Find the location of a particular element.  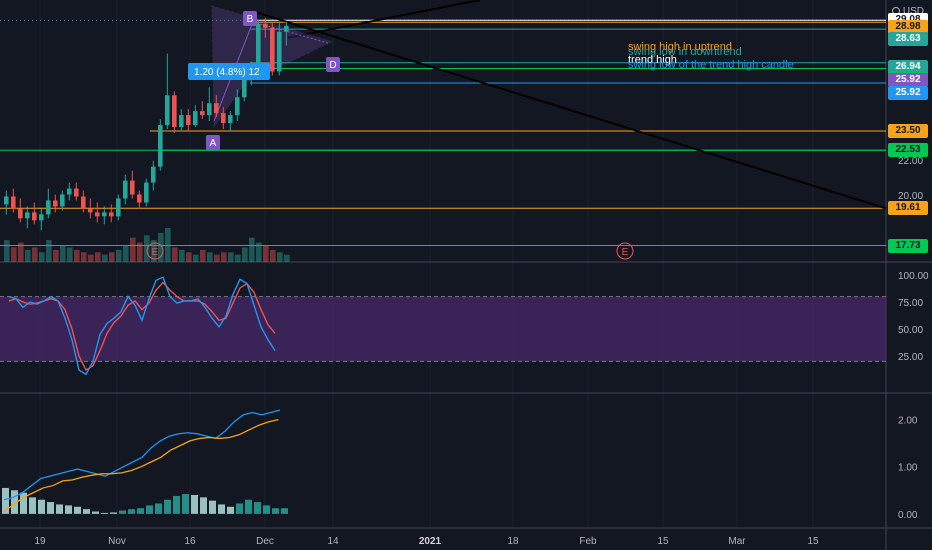

time-axis-tick: Feb is located at coordinates (588, 541).